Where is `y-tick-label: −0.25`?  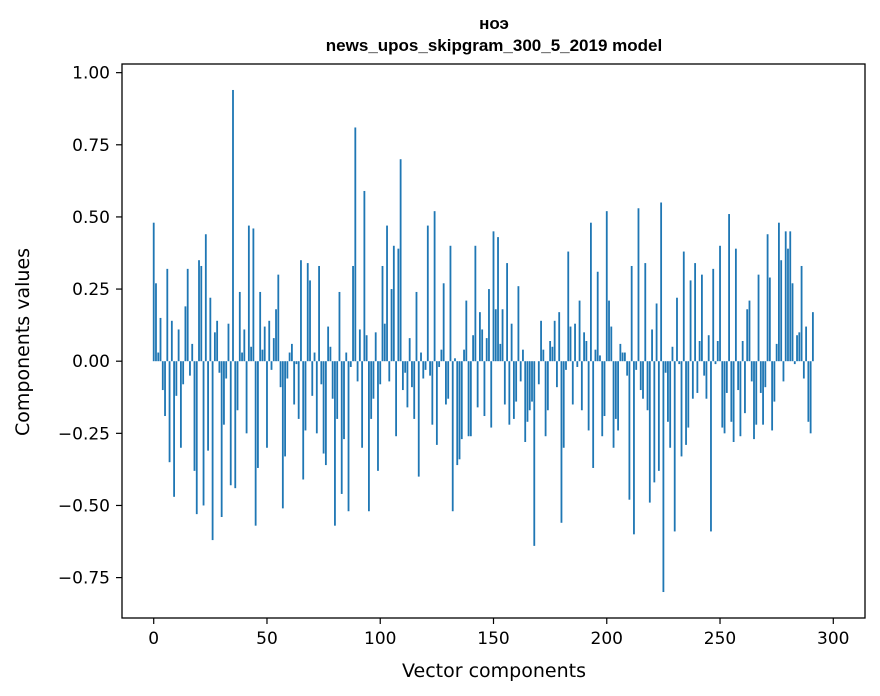 y-tick-label: −0.25 is located at coordinates (84, 434).